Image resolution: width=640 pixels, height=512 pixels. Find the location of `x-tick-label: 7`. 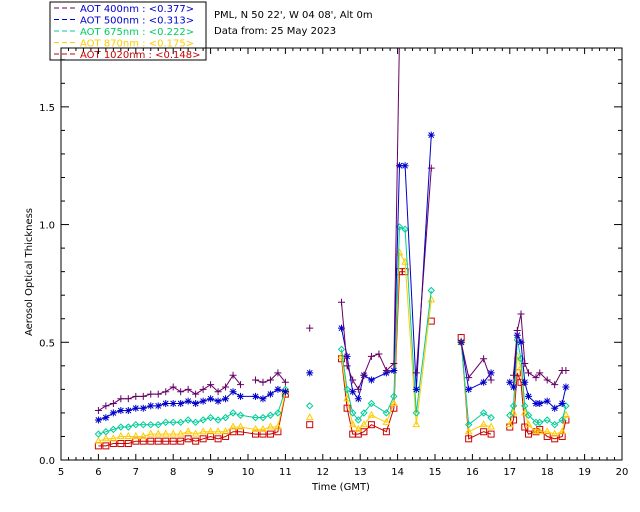

x-tick-label: 7 is located at coordinates (136, 472).